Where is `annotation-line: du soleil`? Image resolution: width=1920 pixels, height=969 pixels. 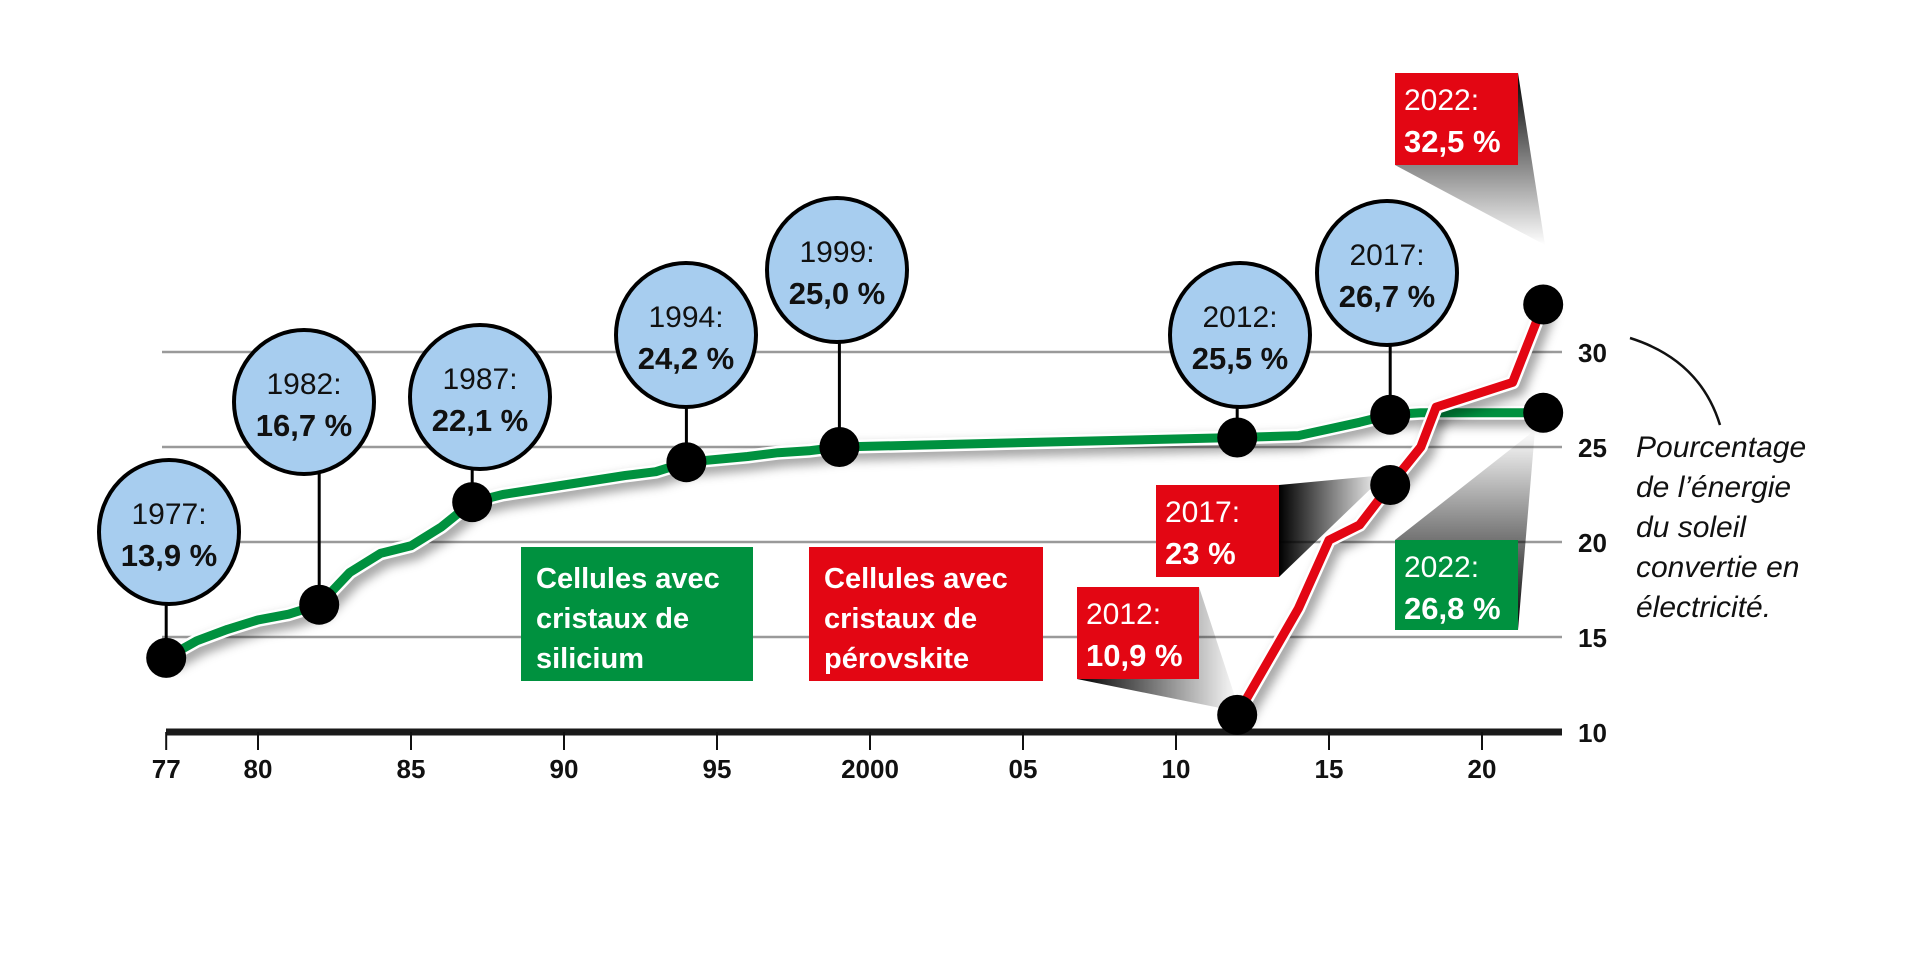
annotation-line: du soleil is located at coordinates (1691, 527).